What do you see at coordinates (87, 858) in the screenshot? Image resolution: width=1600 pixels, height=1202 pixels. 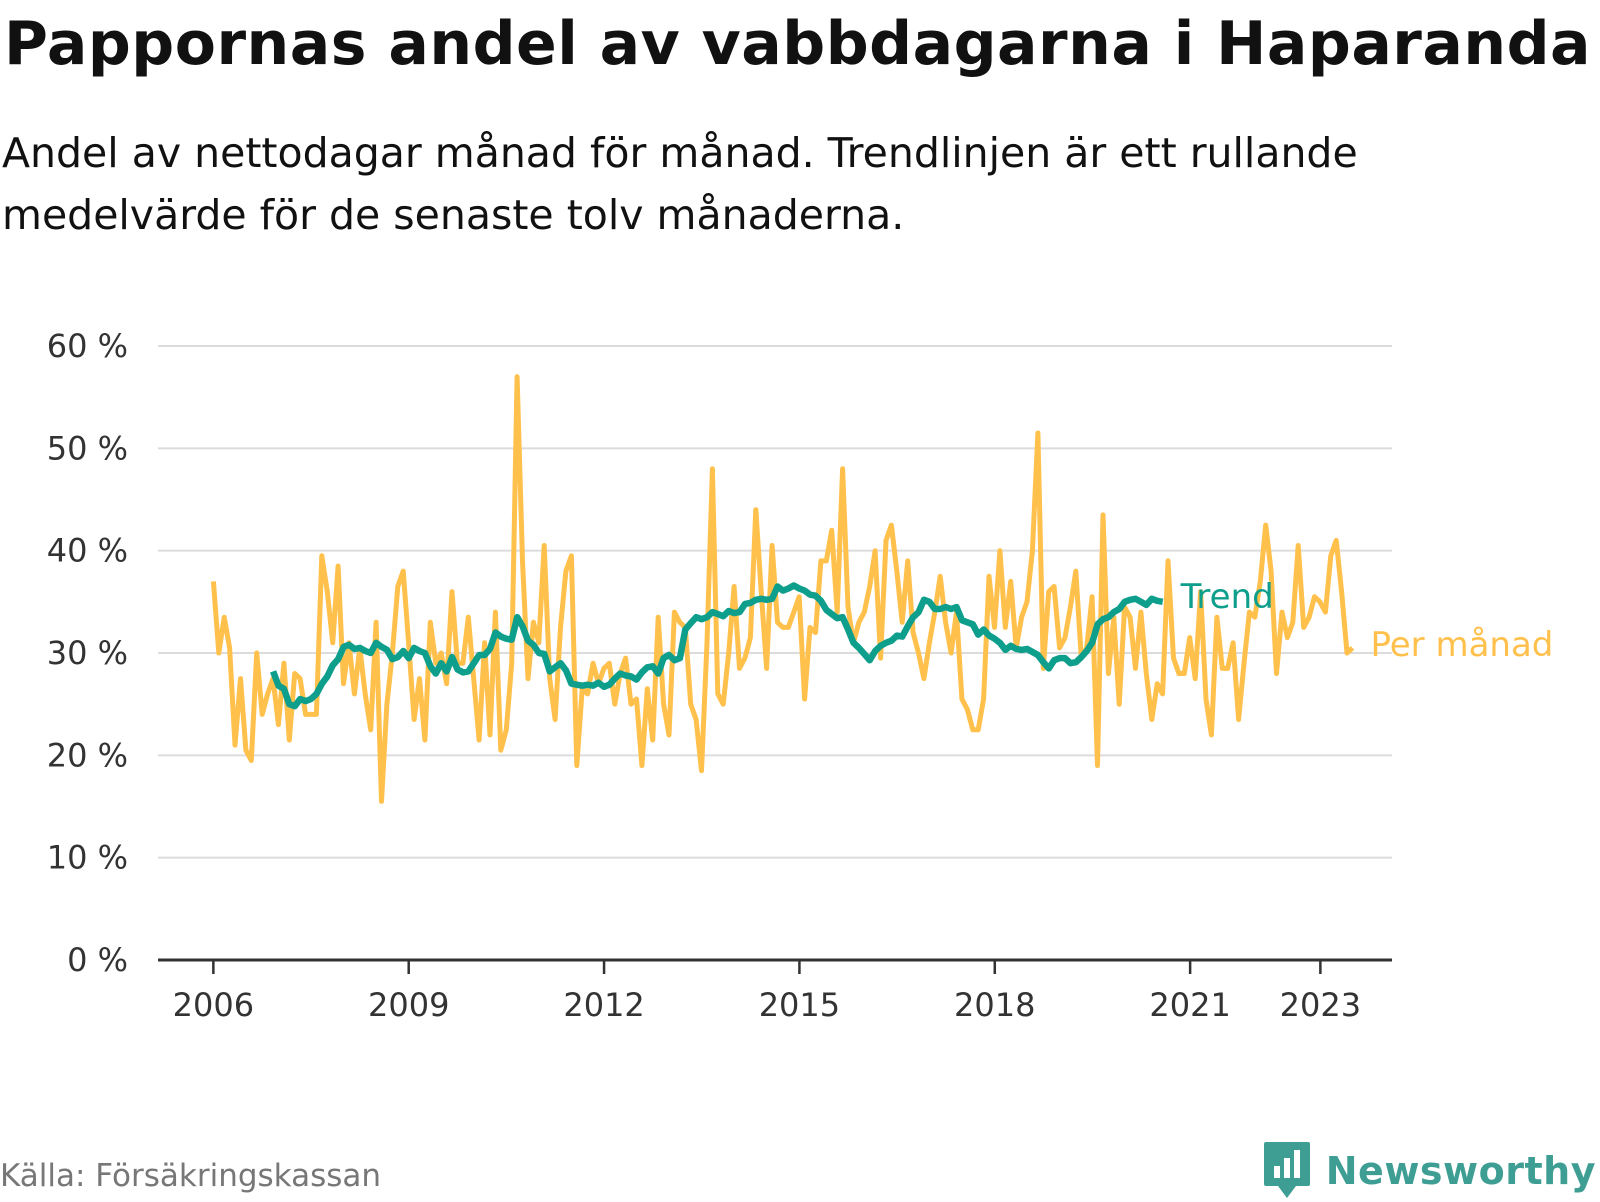 I see `y-tick-label: 10 %` at bounding box center [87, 858].